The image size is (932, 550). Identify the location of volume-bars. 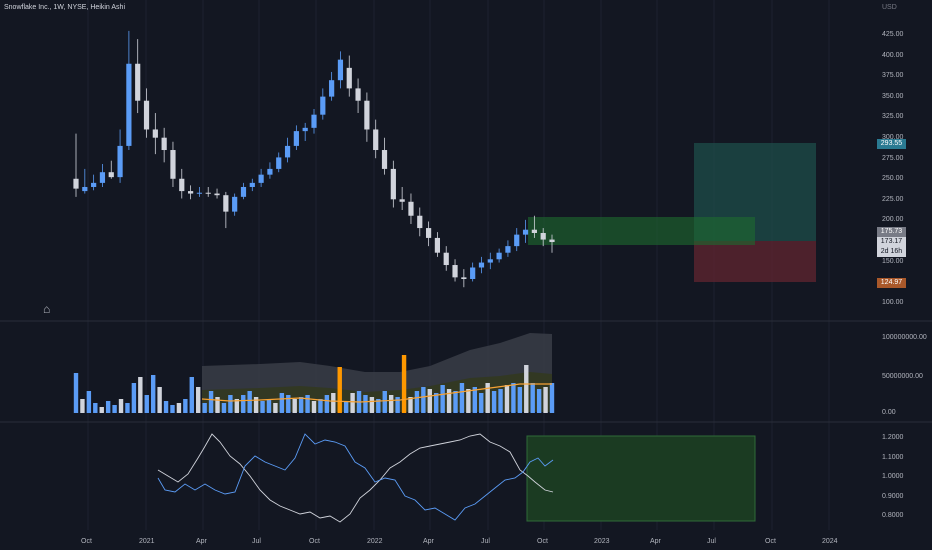
(314, 384).